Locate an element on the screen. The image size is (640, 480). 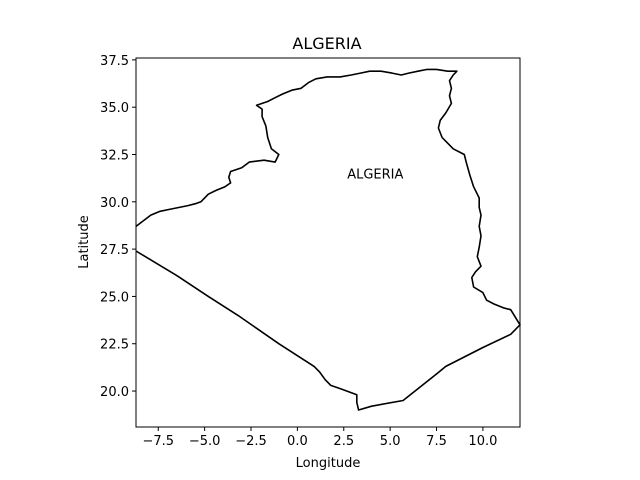
x-tick-label: 0.0 is located at coordinates (297, 441).